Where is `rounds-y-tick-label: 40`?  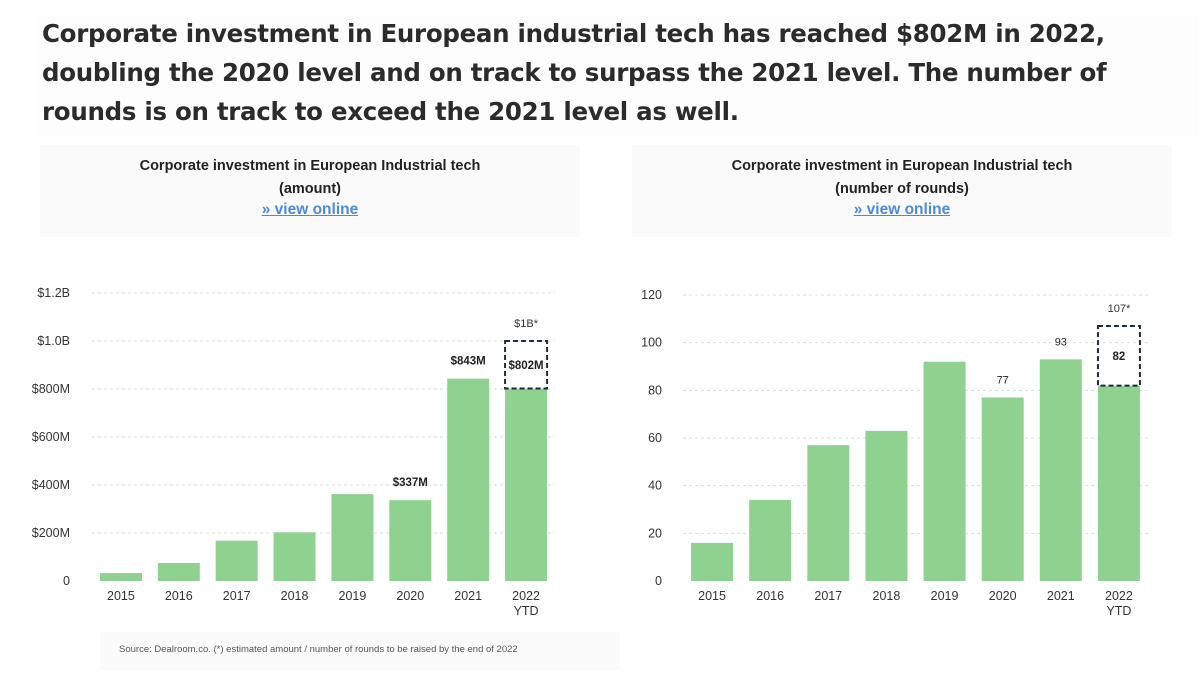
rounds-y-tick-label: 40 is located at coordinates (655, 486).